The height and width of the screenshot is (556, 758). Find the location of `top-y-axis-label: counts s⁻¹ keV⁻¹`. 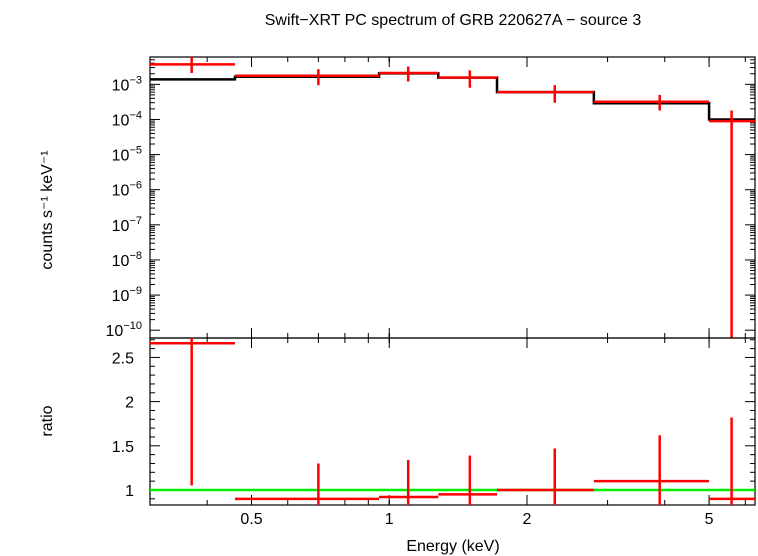

top-y-axis-label: counts s⁻¹ keV⁻¹ is located at coordinates (47, 209).